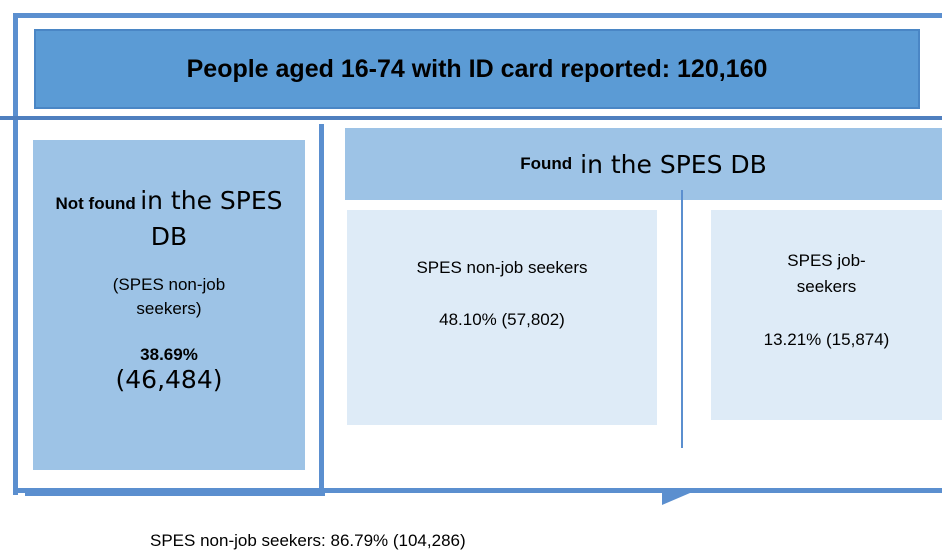 This screenshot has width=942, height=553. I want to click on vertical-divider, so click(321, 308).